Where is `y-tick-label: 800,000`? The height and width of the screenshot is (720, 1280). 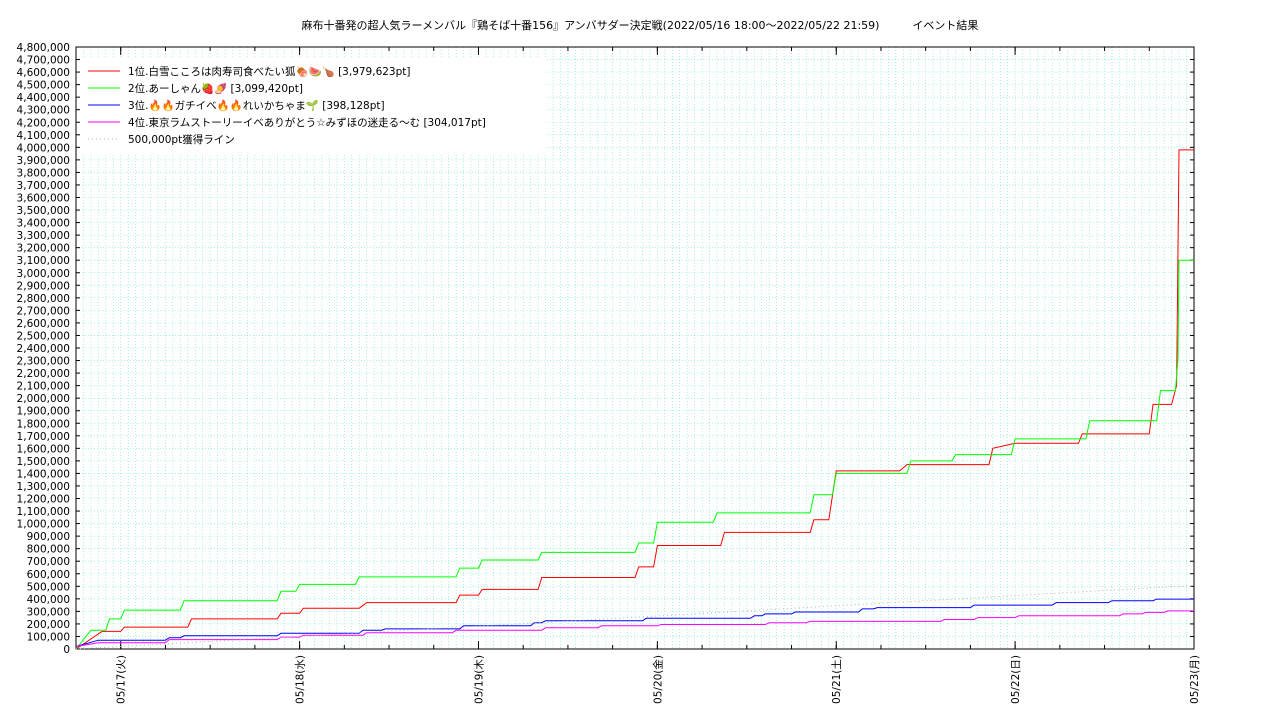 y-tick-label: 800,000 is located at coordinates (48, 550).